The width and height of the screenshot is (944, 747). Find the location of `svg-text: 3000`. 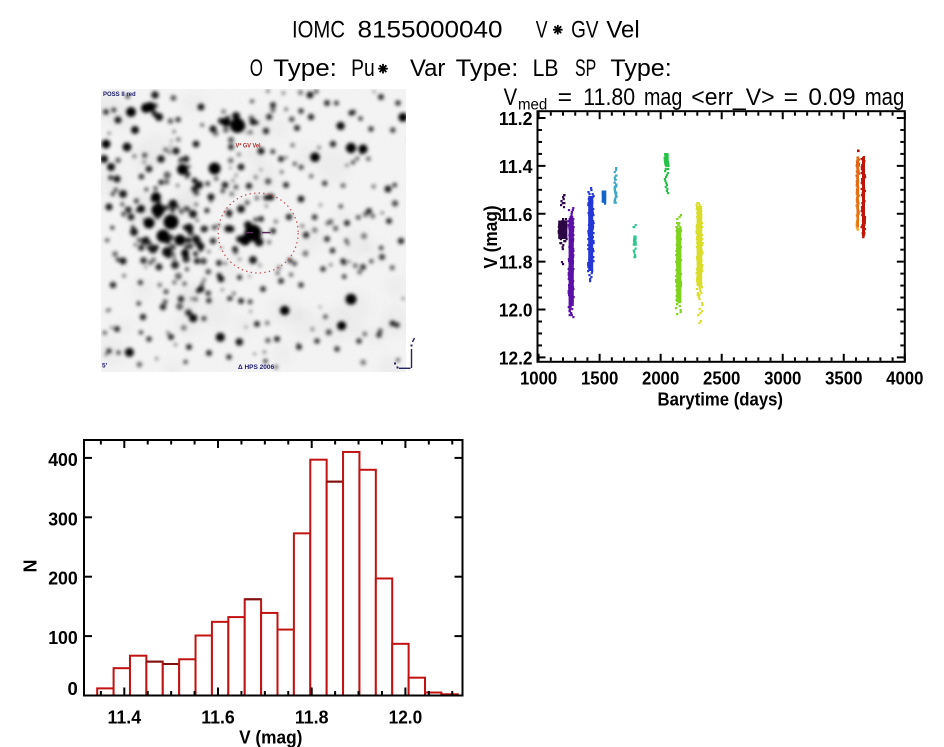

svg-text: 3000 is located at coordinates (782, 379).